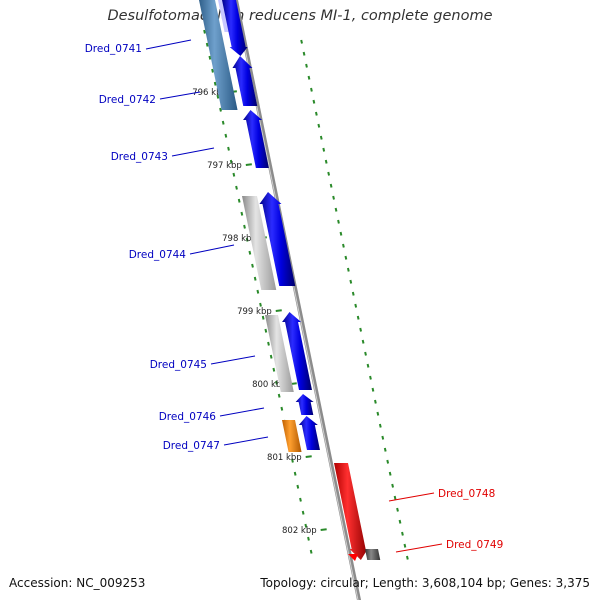 Image resolution: width=600 pixels, height=600 pixels. Describe the element at coordinates (279, 353) in the screenshot. I see `gene-dred-0745-homolog` at that location.